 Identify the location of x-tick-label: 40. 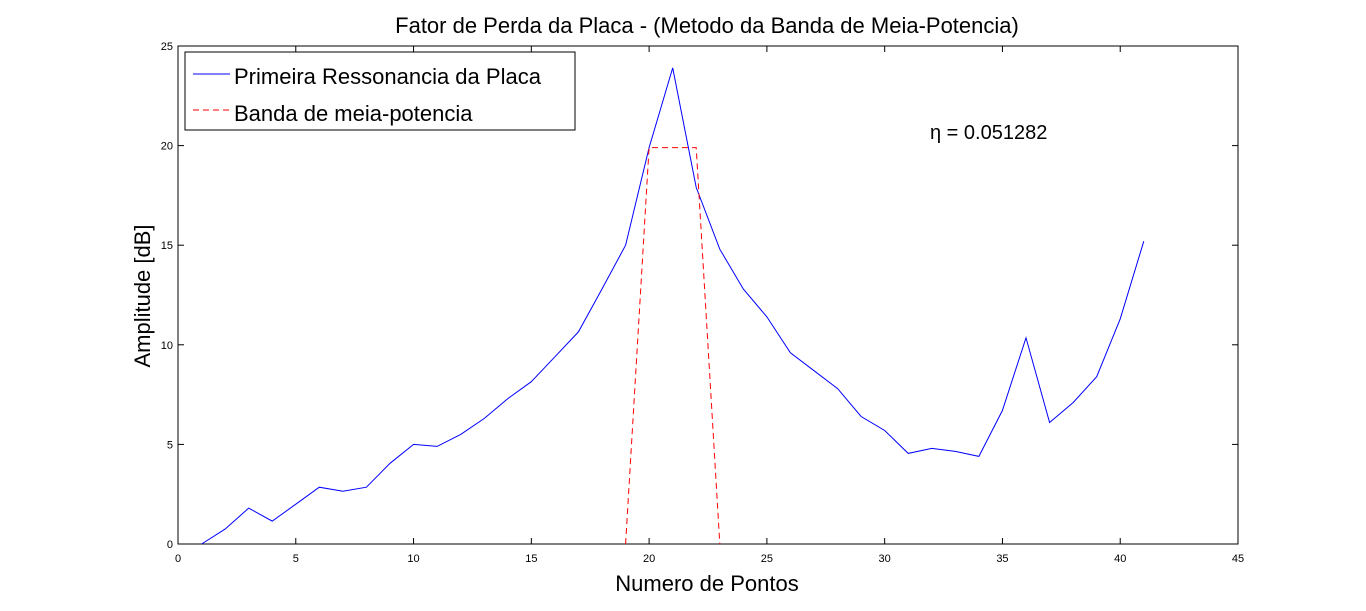
(1120, 559).